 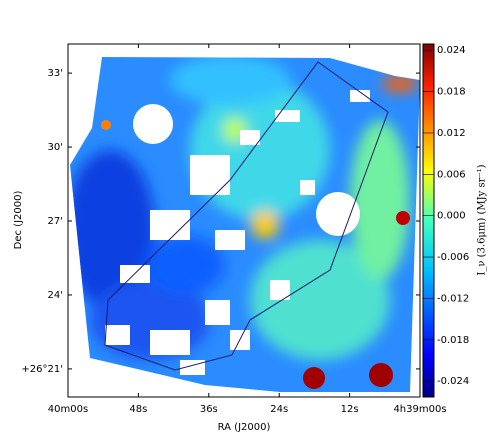 I want to click on colorbar-tick-label: 0.012, so click(x=451, y=133).